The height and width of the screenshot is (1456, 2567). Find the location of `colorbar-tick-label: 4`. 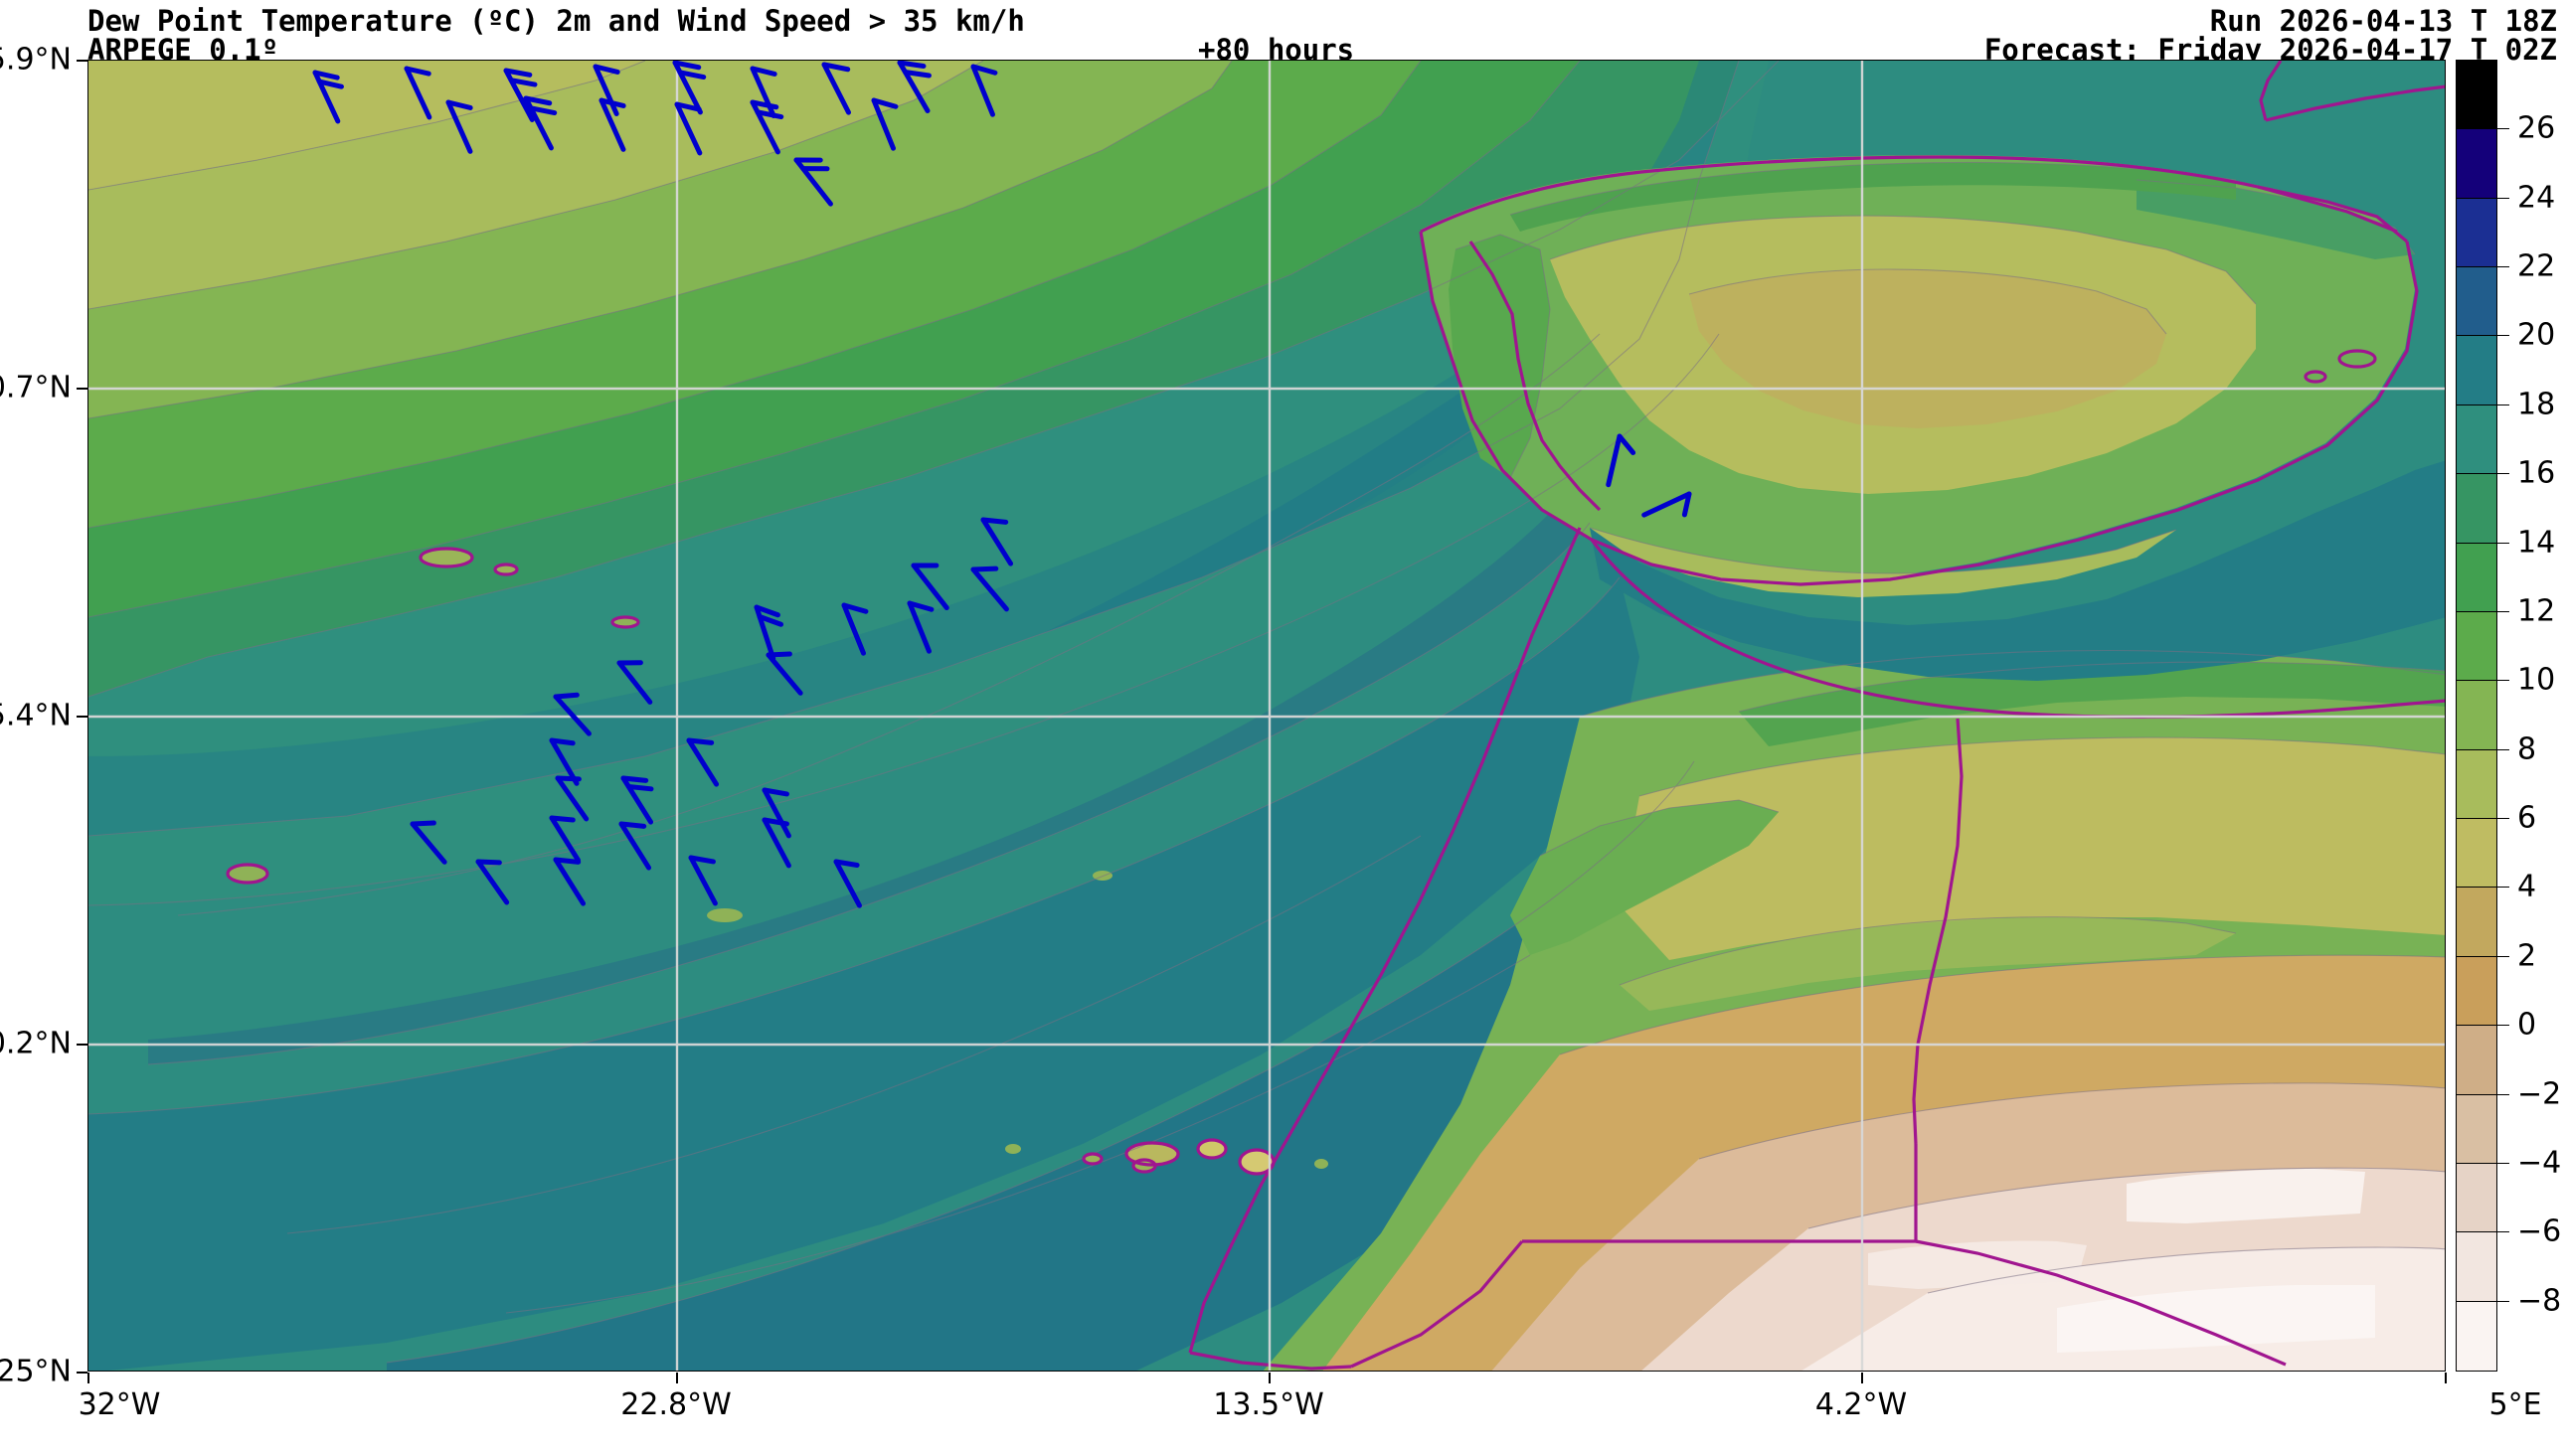

colorbar-tick-label: 4 is located at coordinates (2527, 886).